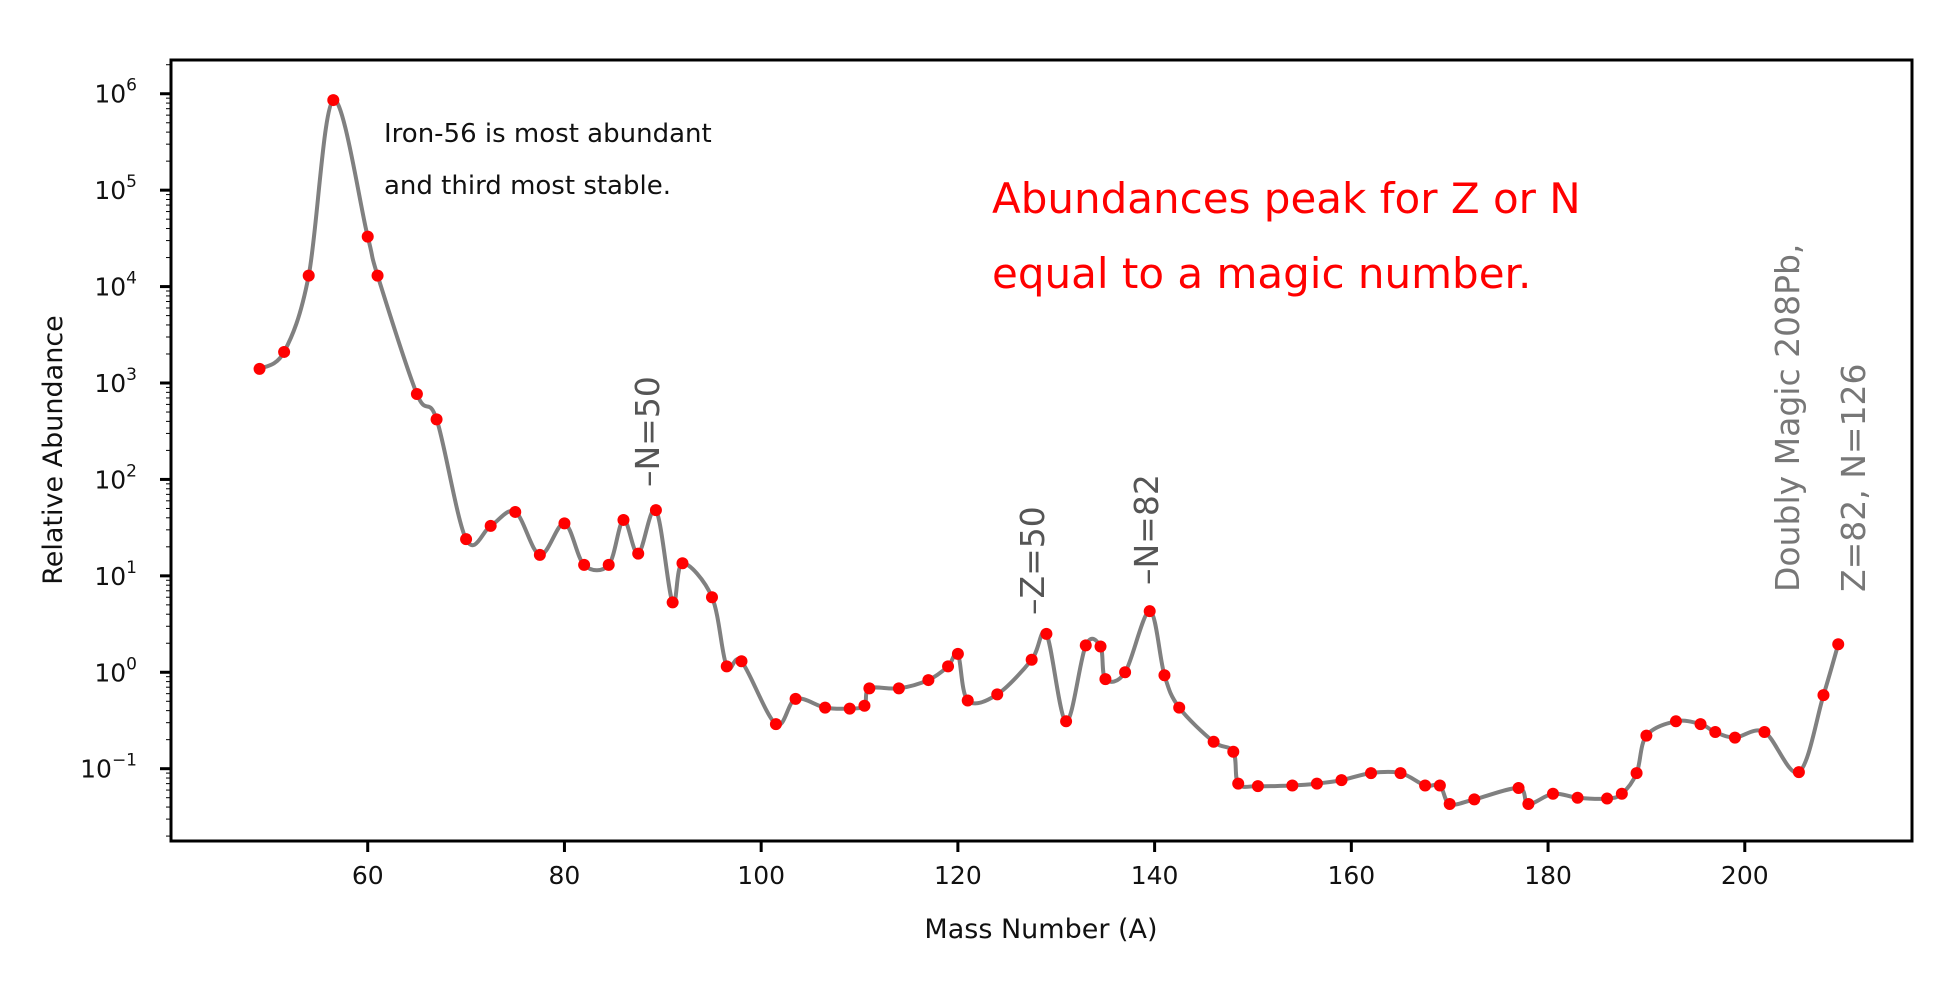 This screenshot has height=988, width=1944. I want to click on iron-note-line2: and third most stable., so click(527, 186).